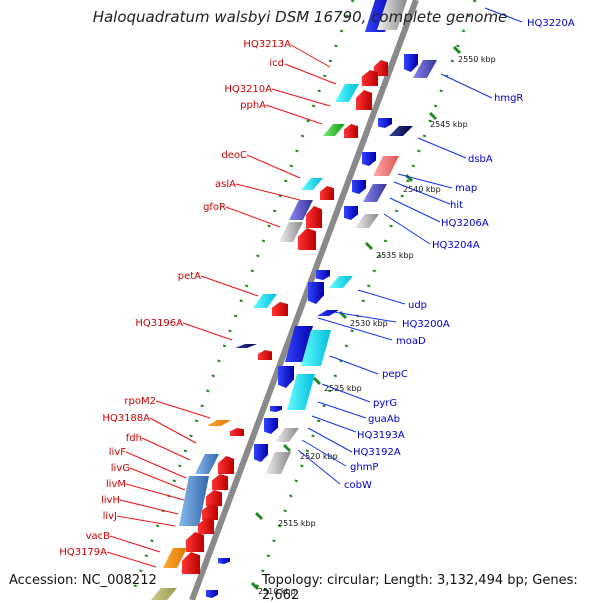 The width and height of the screenshot is (600, 603). I want to click on gene-label: HQ3193A, so click(381, 435).